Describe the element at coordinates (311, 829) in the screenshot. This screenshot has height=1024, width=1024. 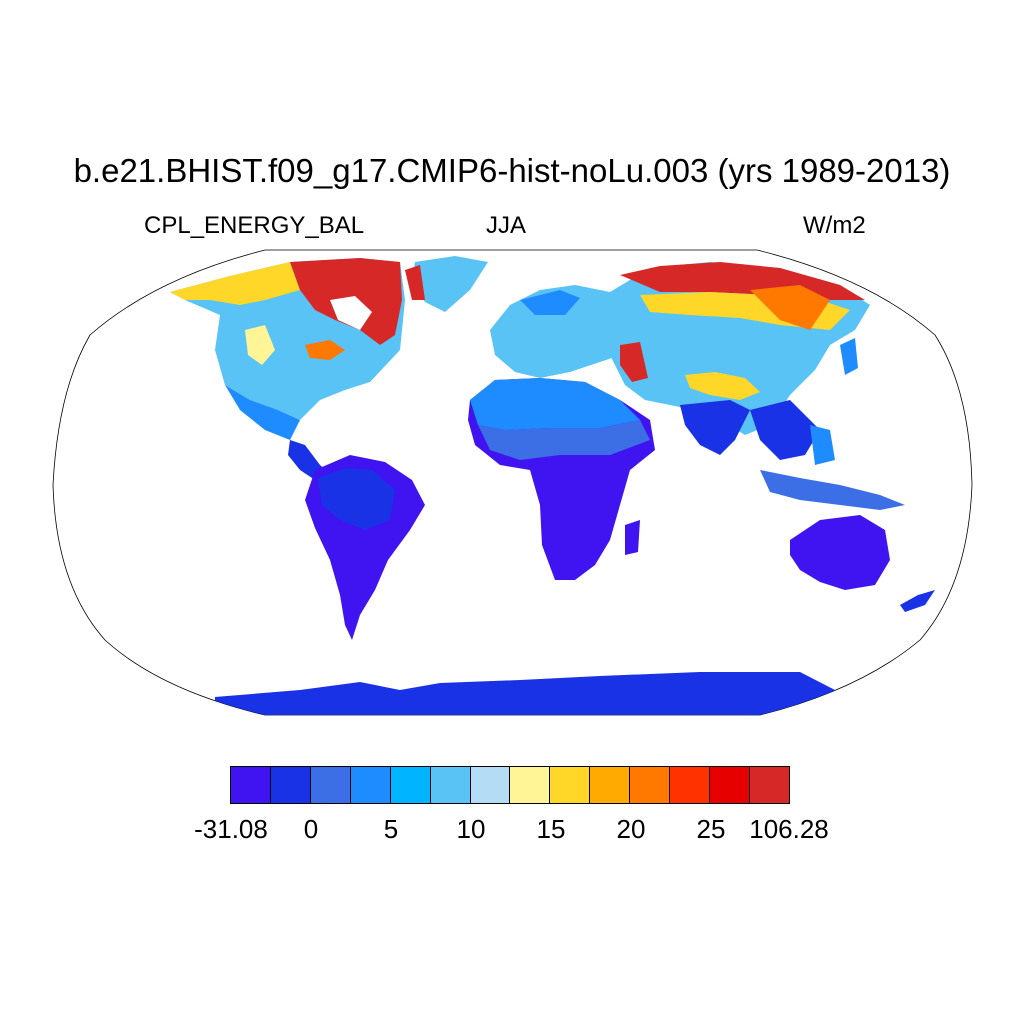
I see `colorbar-tick-label: 0` at that location.